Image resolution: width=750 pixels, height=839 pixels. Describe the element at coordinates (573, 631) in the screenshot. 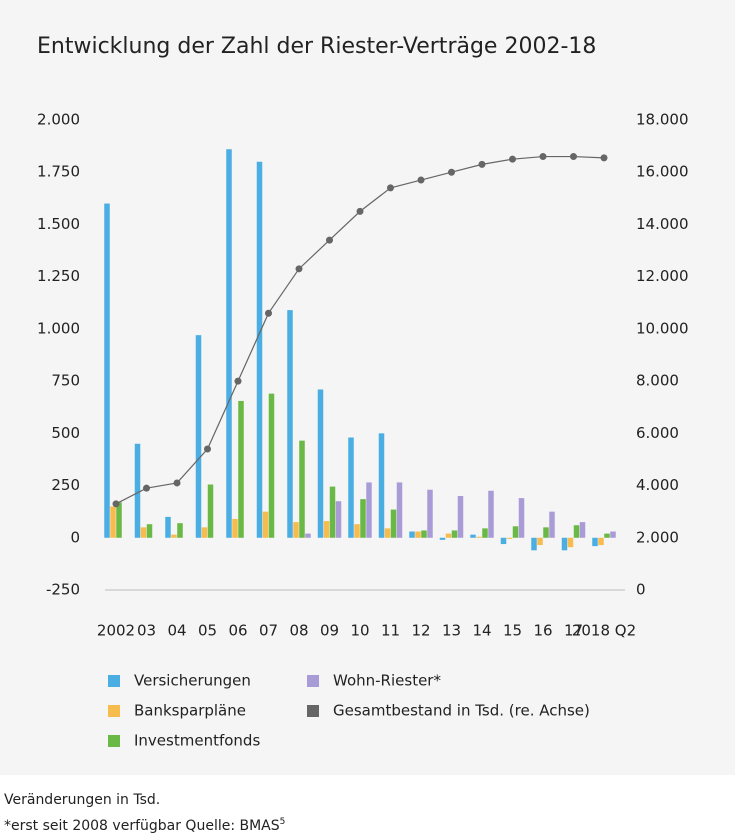

I see `x-tick-label: 17` at that location.